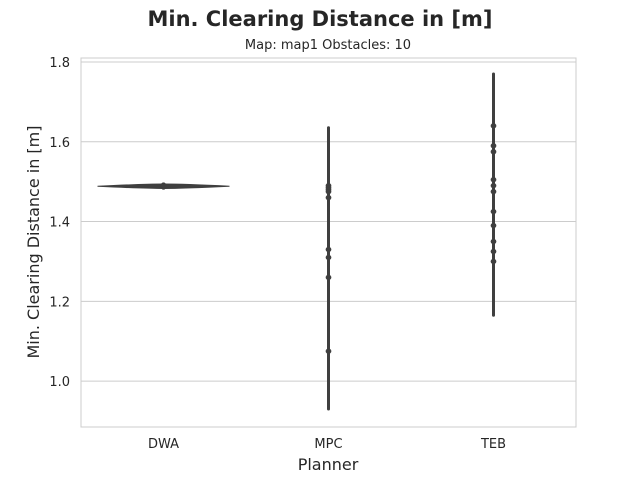  What do you see at coordinates (59, 143) in the screenshot?
I see `y-tick-label: 1.6` at bounding box center [59, 143].